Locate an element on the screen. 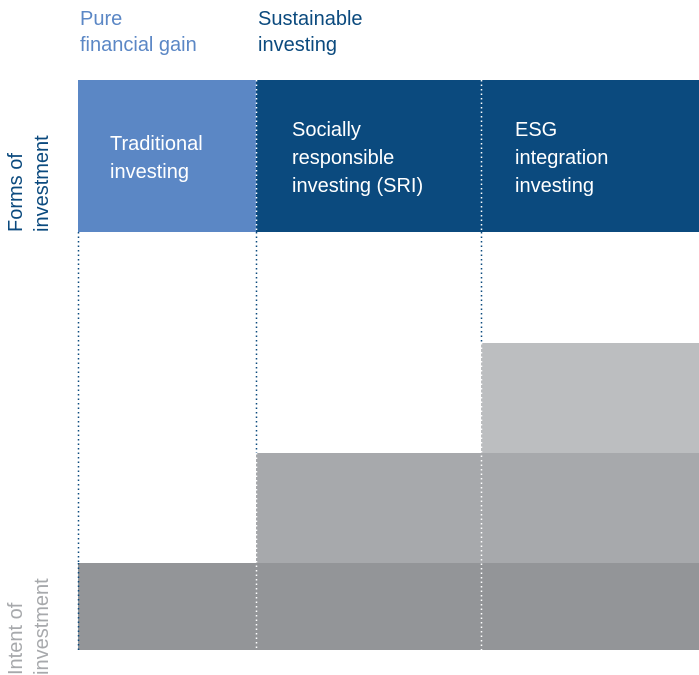 The width and height of the screenshot is (699, 675). form-label: ESG integration investing is located at coordinates (561, 158).